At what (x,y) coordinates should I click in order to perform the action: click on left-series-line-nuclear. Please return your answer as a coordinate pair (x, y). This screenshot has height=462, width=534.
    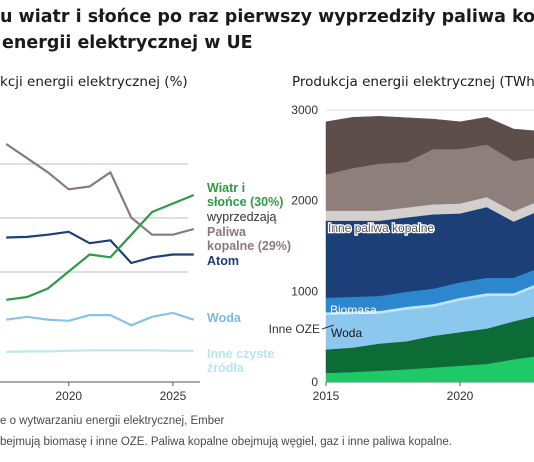
    Looking at the image, I should click on (100, 247).